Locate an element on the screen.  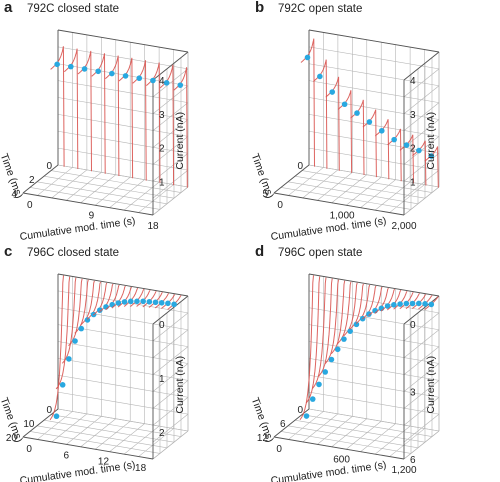
x-tick-label: 12 is located at coordinates (104, 462).